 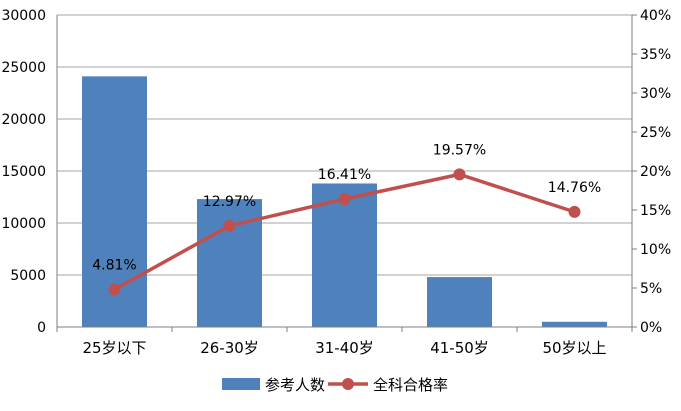 What do you see at coordinates (410, 385) in the screenshot?
I see `legend-label-line: 全科合格率` at bounding box center [410, 385].